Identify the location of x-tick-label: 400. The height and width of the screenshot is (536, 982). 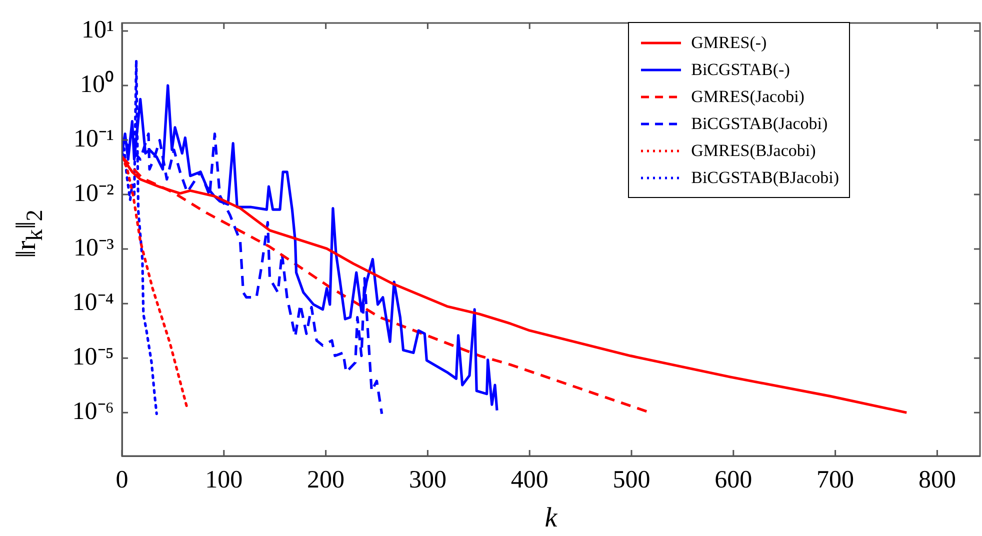
(529, 480).